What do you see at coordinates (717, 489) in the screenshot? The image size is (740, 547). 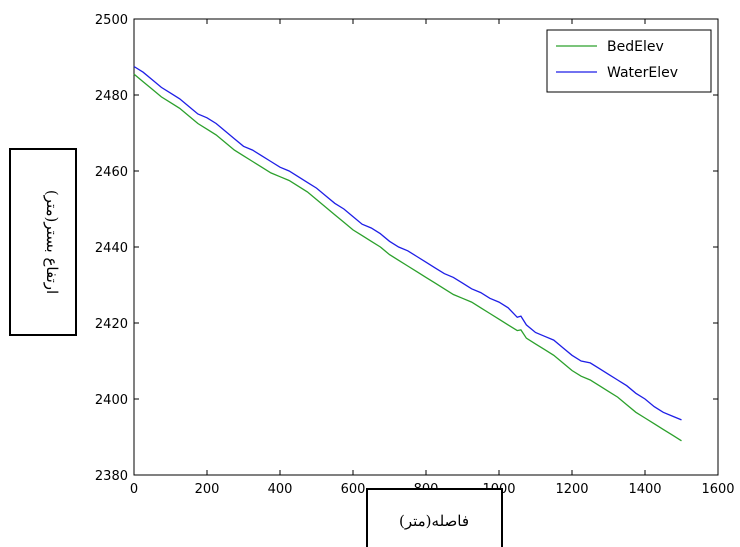 I see `x-tick-label: 1600` at bounding box center [717, 489].